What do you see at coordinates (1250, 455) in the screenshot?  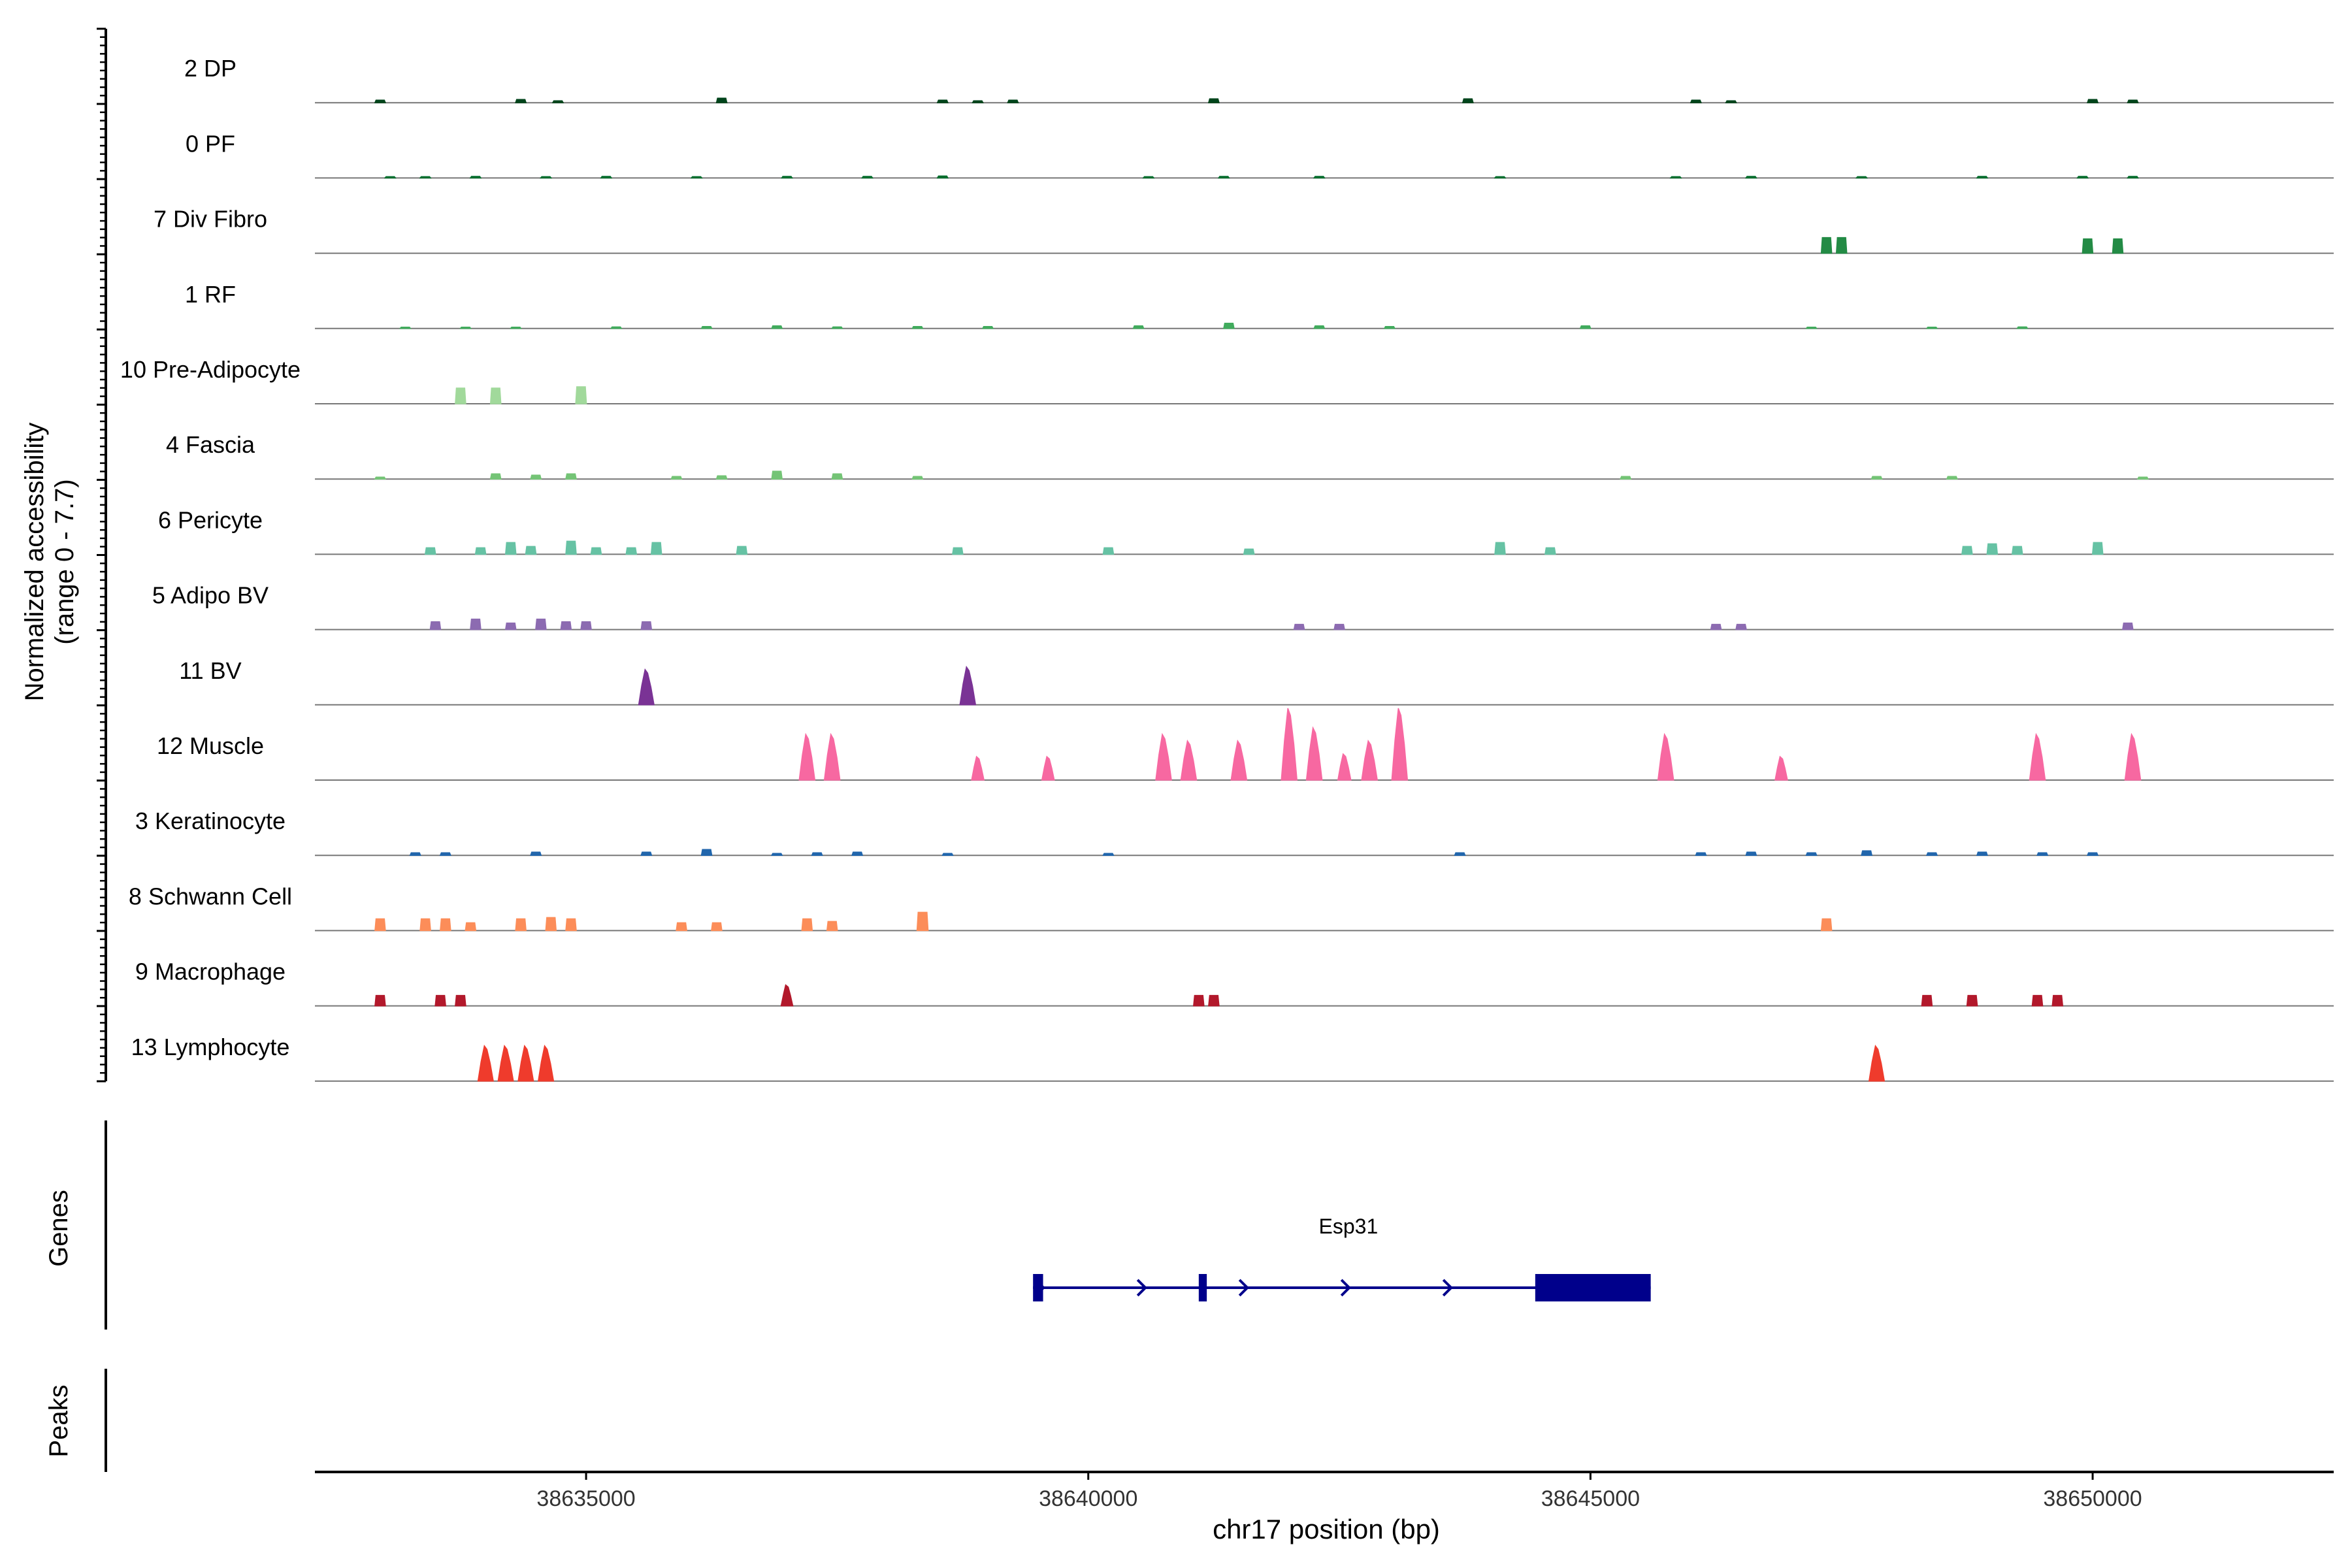 I see `track-6: 4 Fascia` at bounding box center [1250, 455].